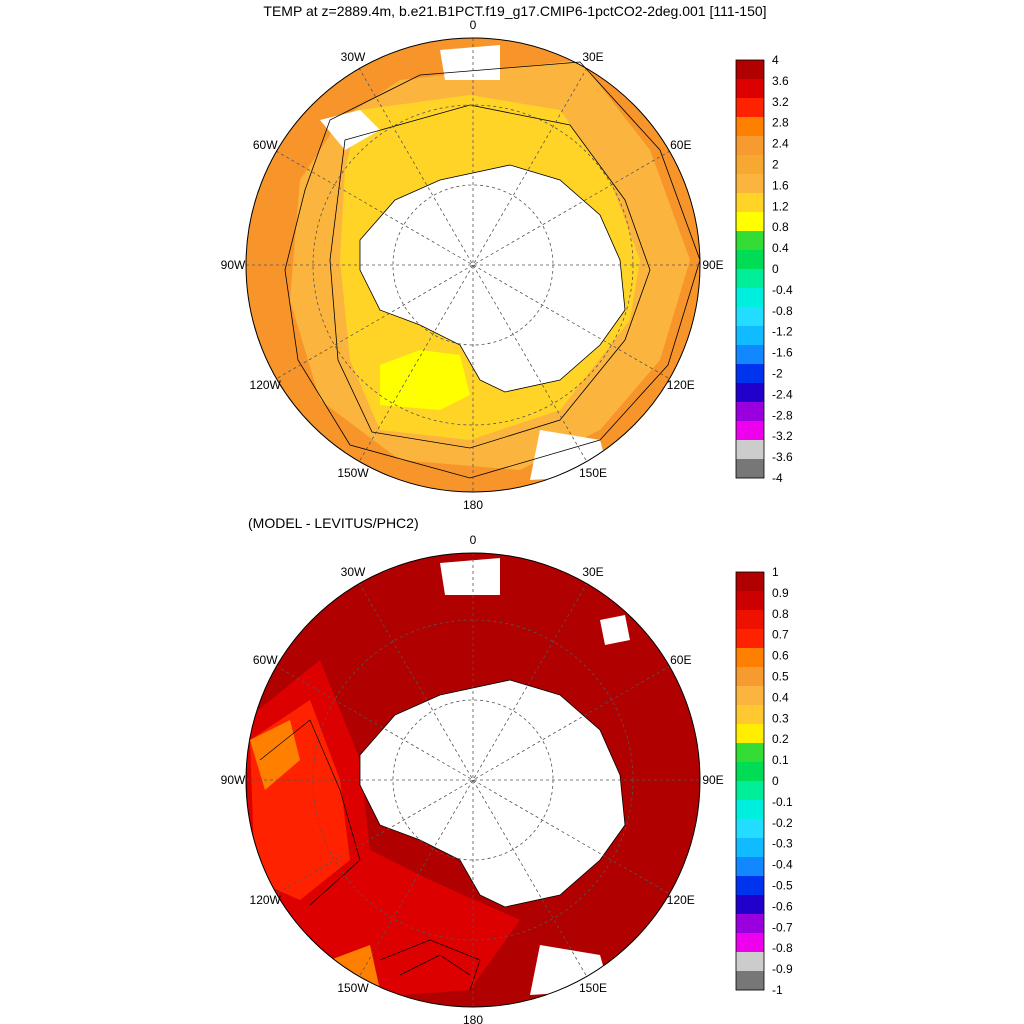  I want to click on colorbar-tick-label: 2.4, so click(780, 144).